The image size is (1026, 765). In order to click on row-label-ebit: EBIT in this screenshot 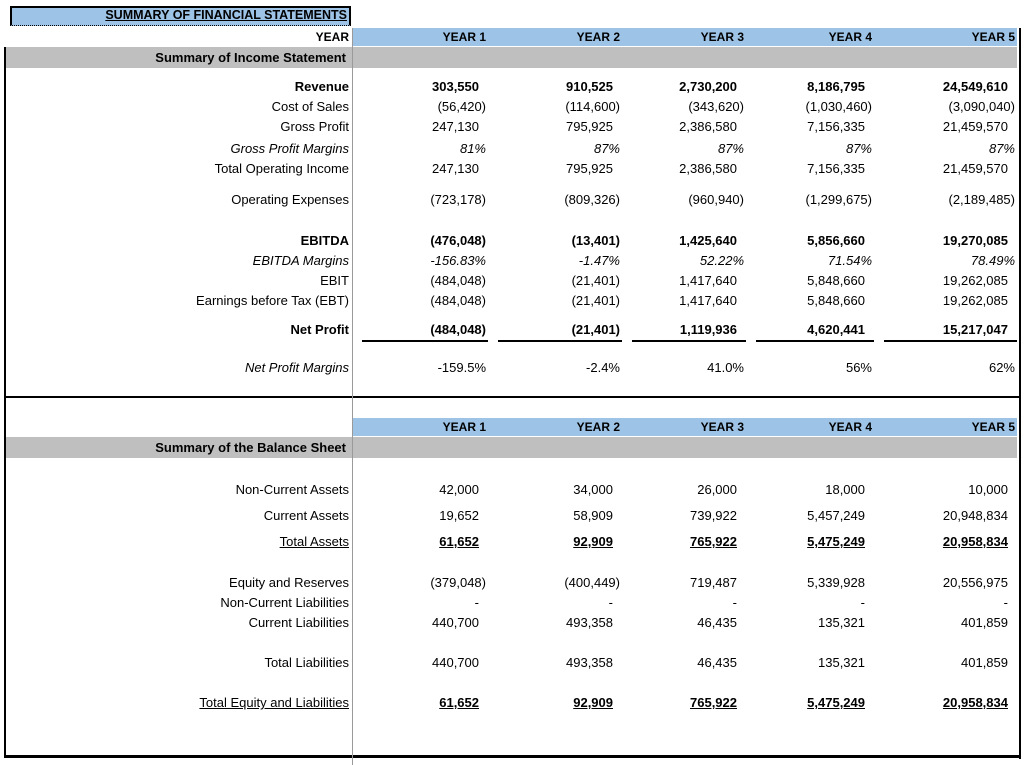, I will do `click(334, 280)`.